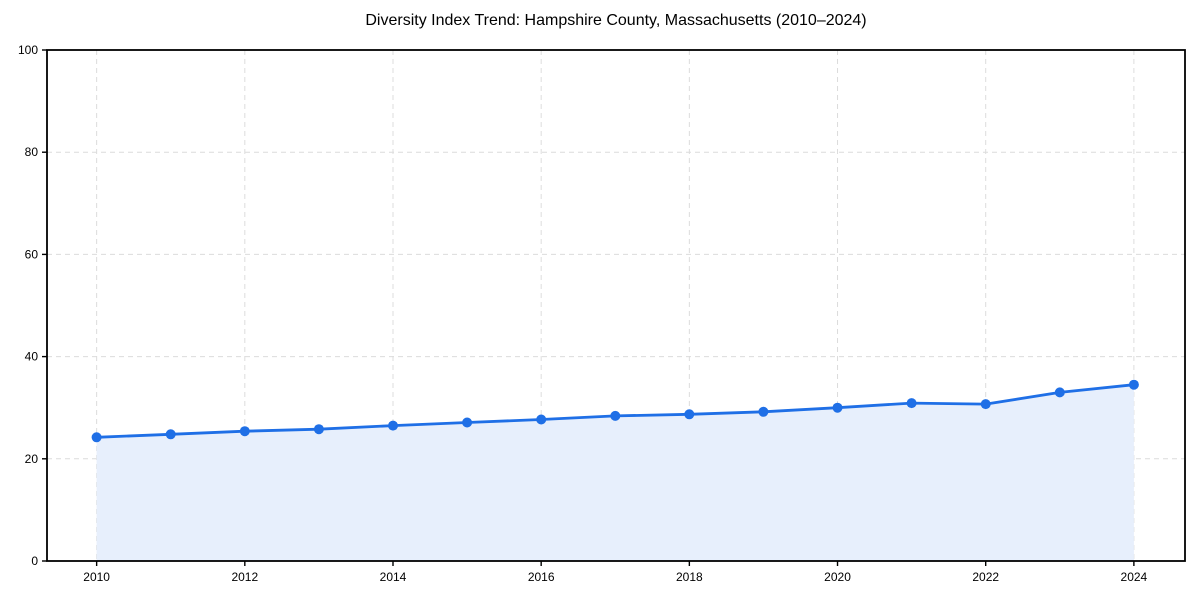 This screenshot has width=1200, height=600. Describe the element at coordinates (1134, 577) in the screenshot. I see `x-tick-label: 2024` at that location.